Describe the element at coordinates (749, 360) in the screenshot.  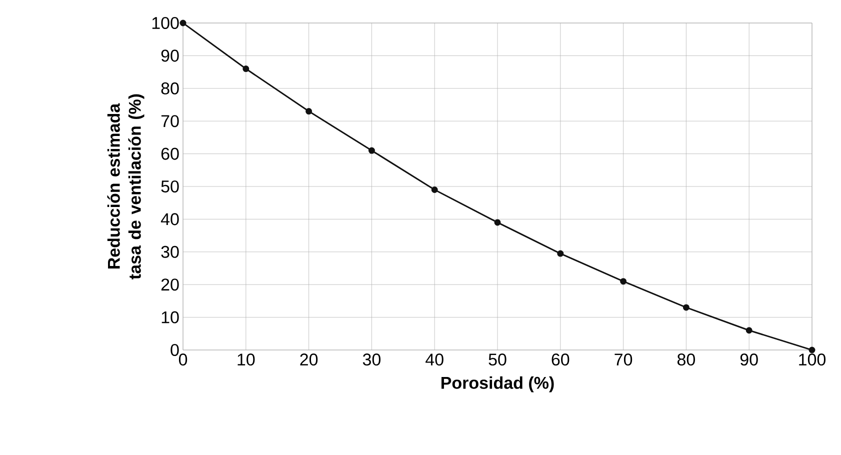
I see `x-tick-label: 90` at that location.